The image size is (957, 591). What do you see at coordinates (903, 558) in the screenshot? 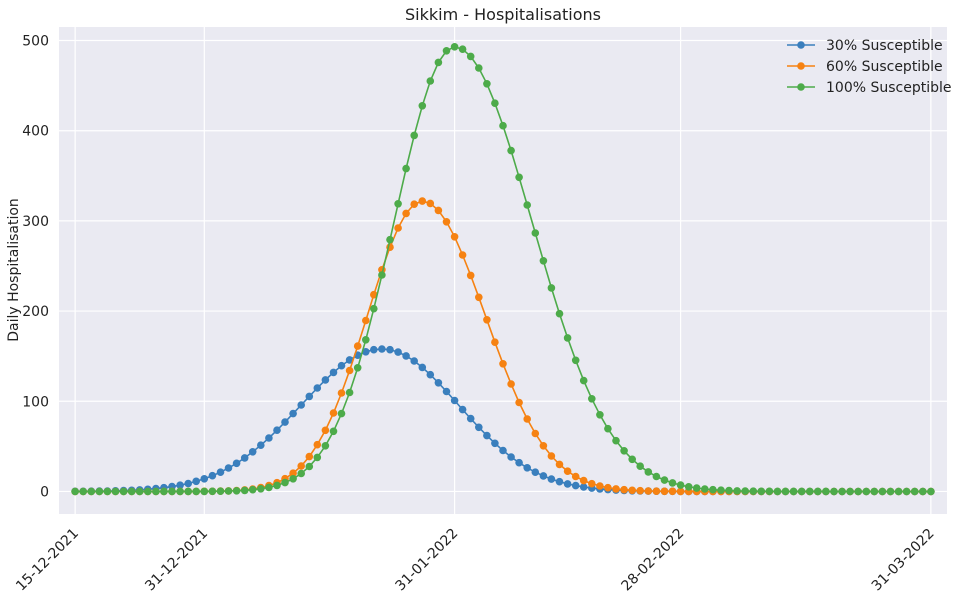
I see `x-tick-label: 31-03-2022` at bounding box center [903, 558].